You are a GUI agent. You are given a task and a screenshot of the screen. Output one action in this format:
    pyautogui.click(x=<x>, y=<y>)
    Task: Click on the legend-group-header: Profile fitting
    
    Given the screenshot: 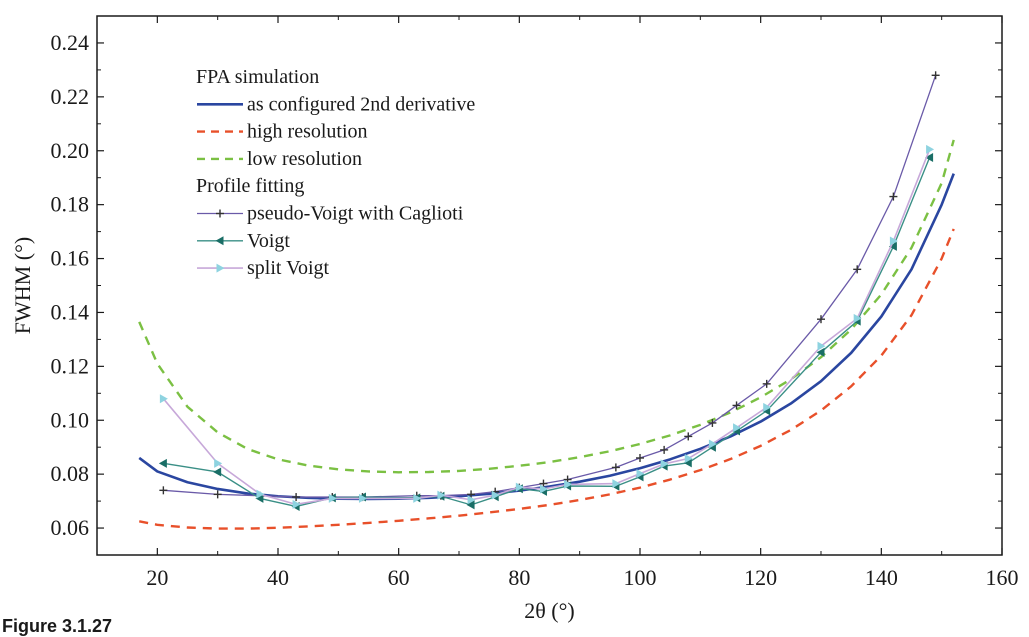 What is the action you would take?
    pyautogui.click(x=250, y=186)
    